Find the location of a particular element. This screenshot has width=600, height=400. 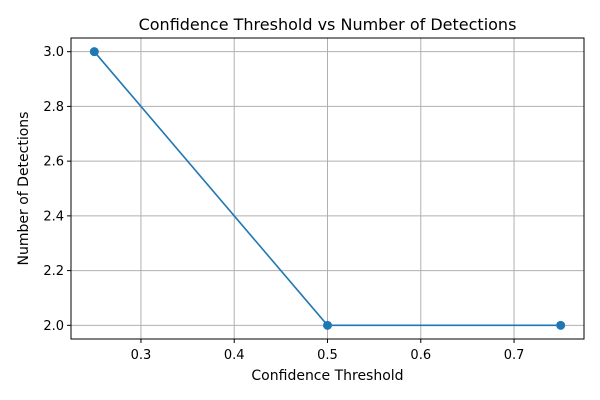

x-tick-label: 0.7 is located at coordinates (514, 355).